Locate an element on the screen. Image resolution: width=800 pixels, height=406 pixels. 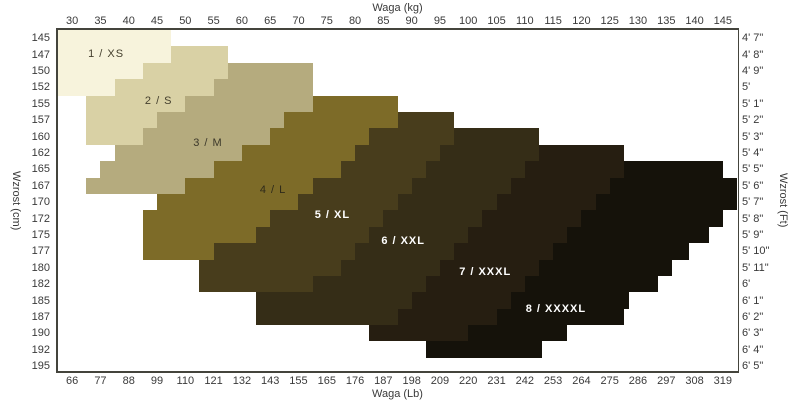
left-axis-title: Wzrost (cm) is located at coordinates (16, 200).